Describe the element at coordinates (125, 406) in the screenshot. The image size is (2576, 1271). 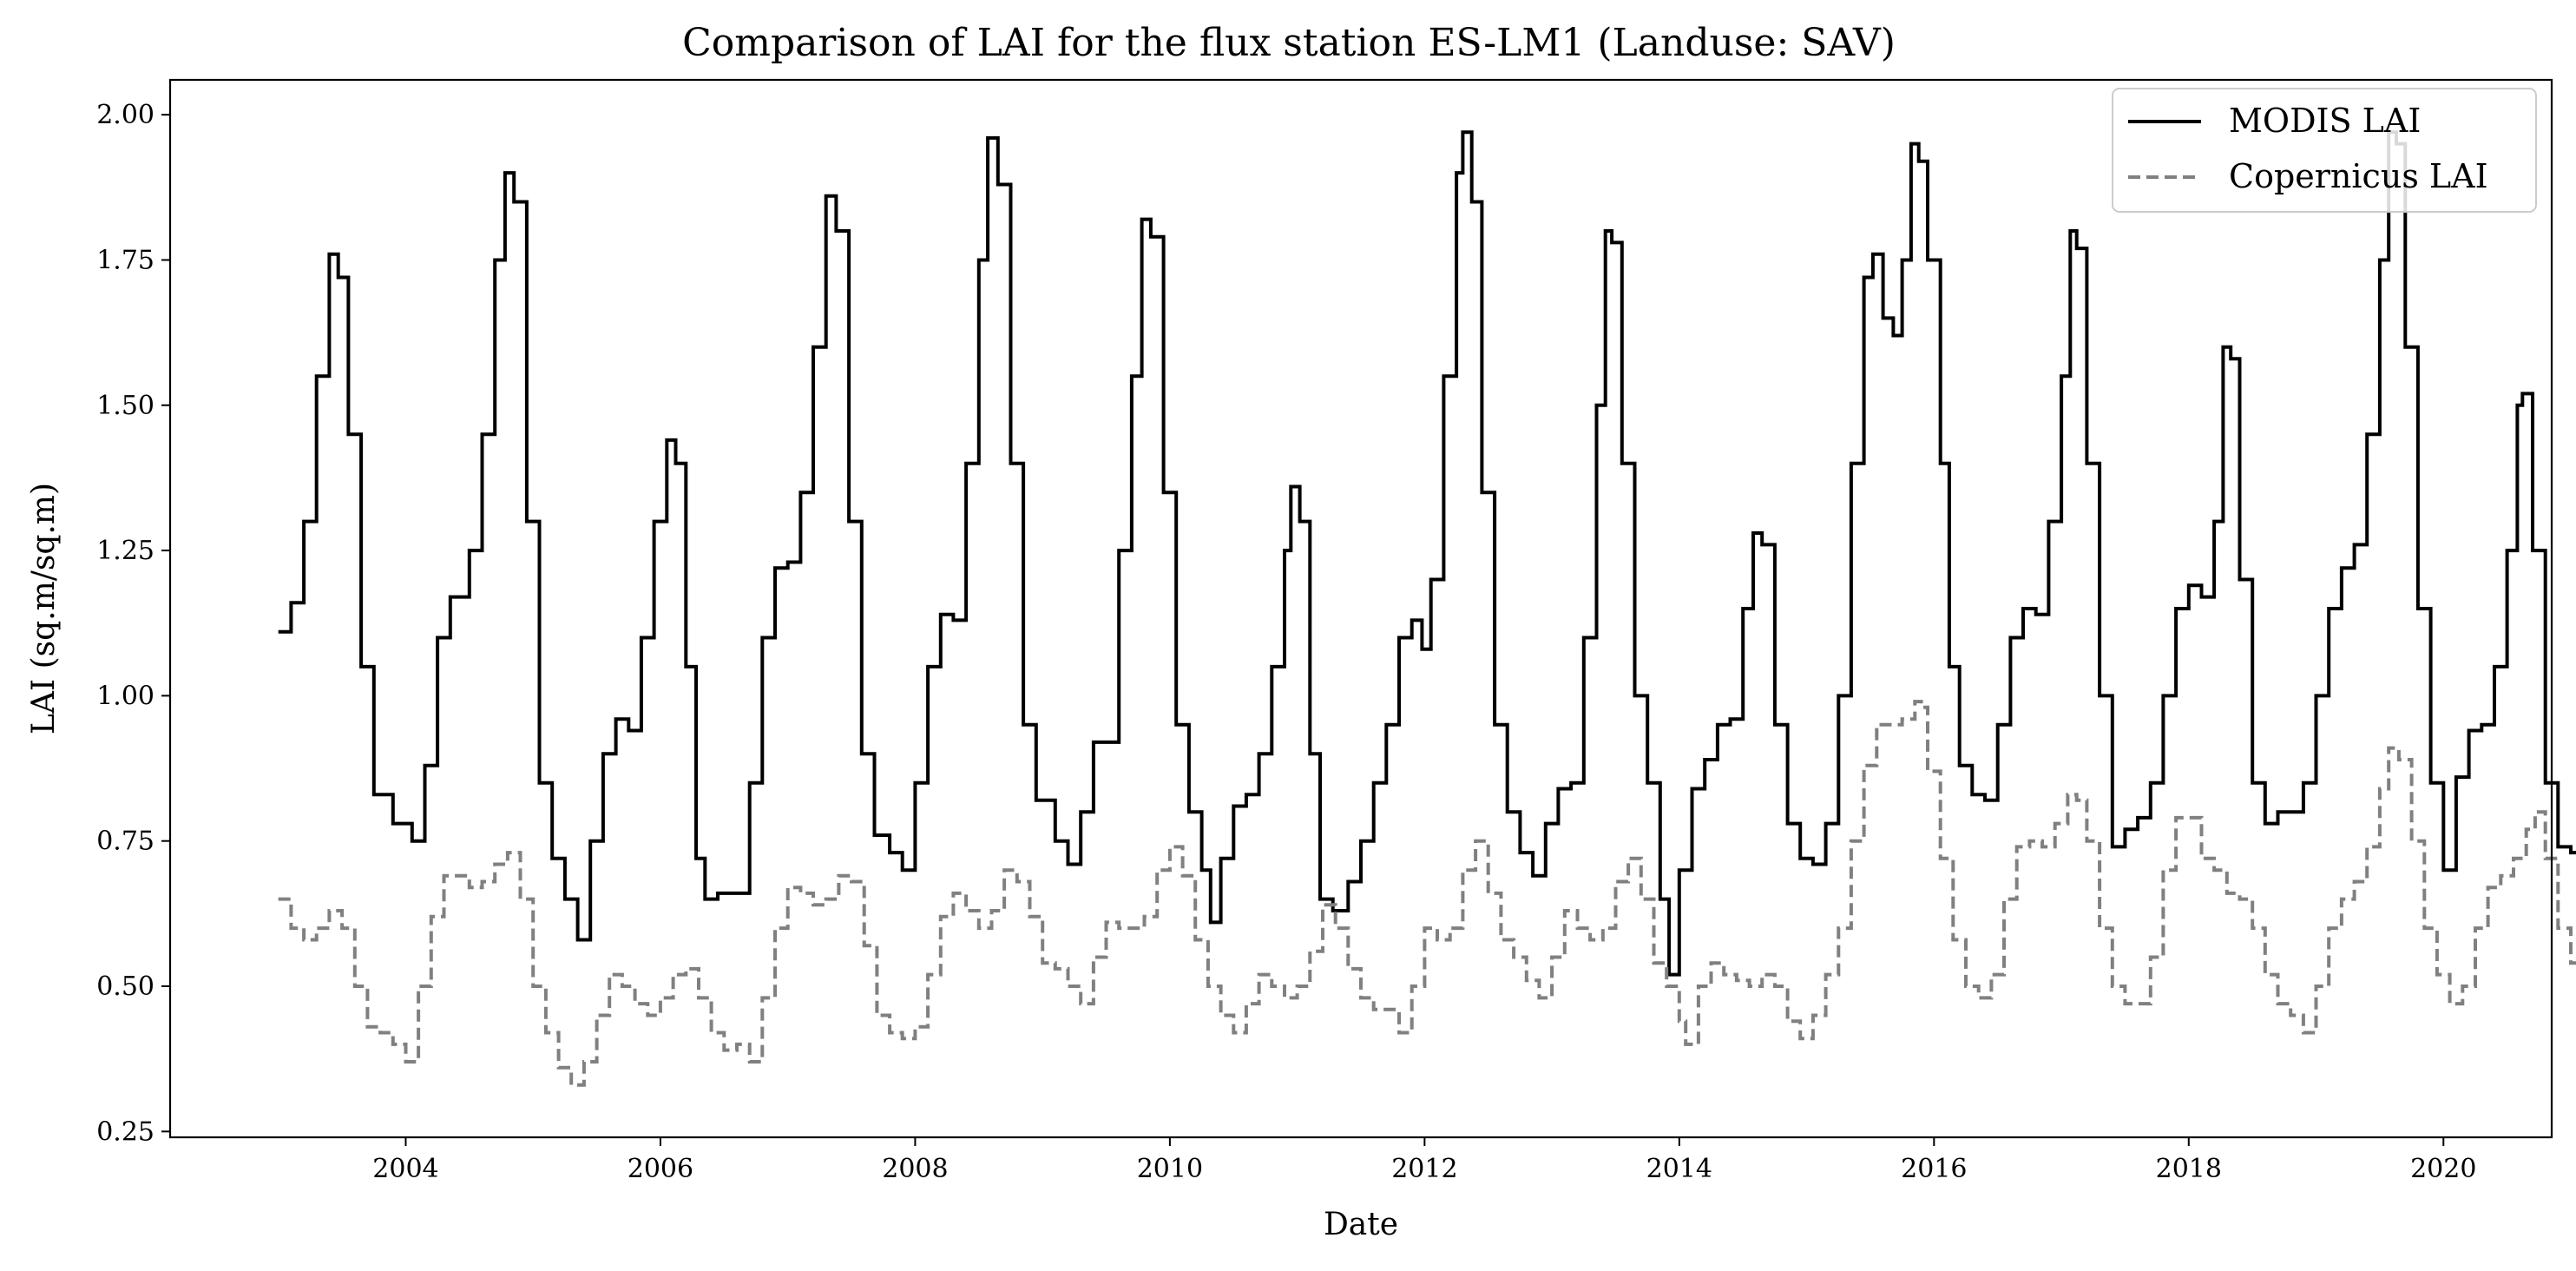
I see `y-tick-label: 1.50` at that location.